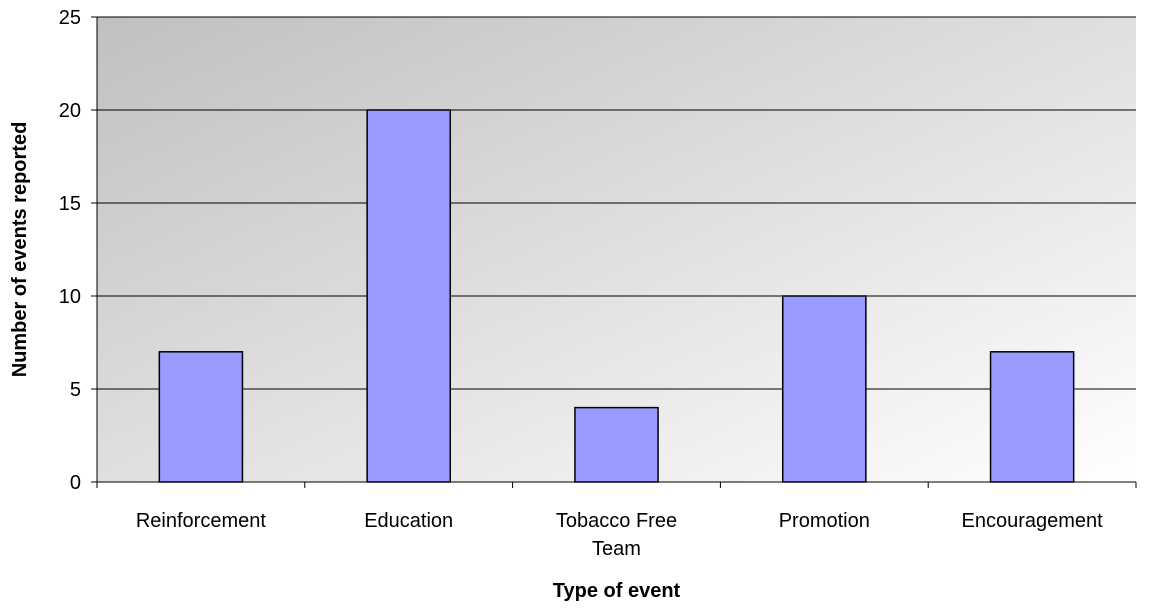 The width and height of the screenshot is (1159, 609). I want to click on bar-education, so click(409, 296).